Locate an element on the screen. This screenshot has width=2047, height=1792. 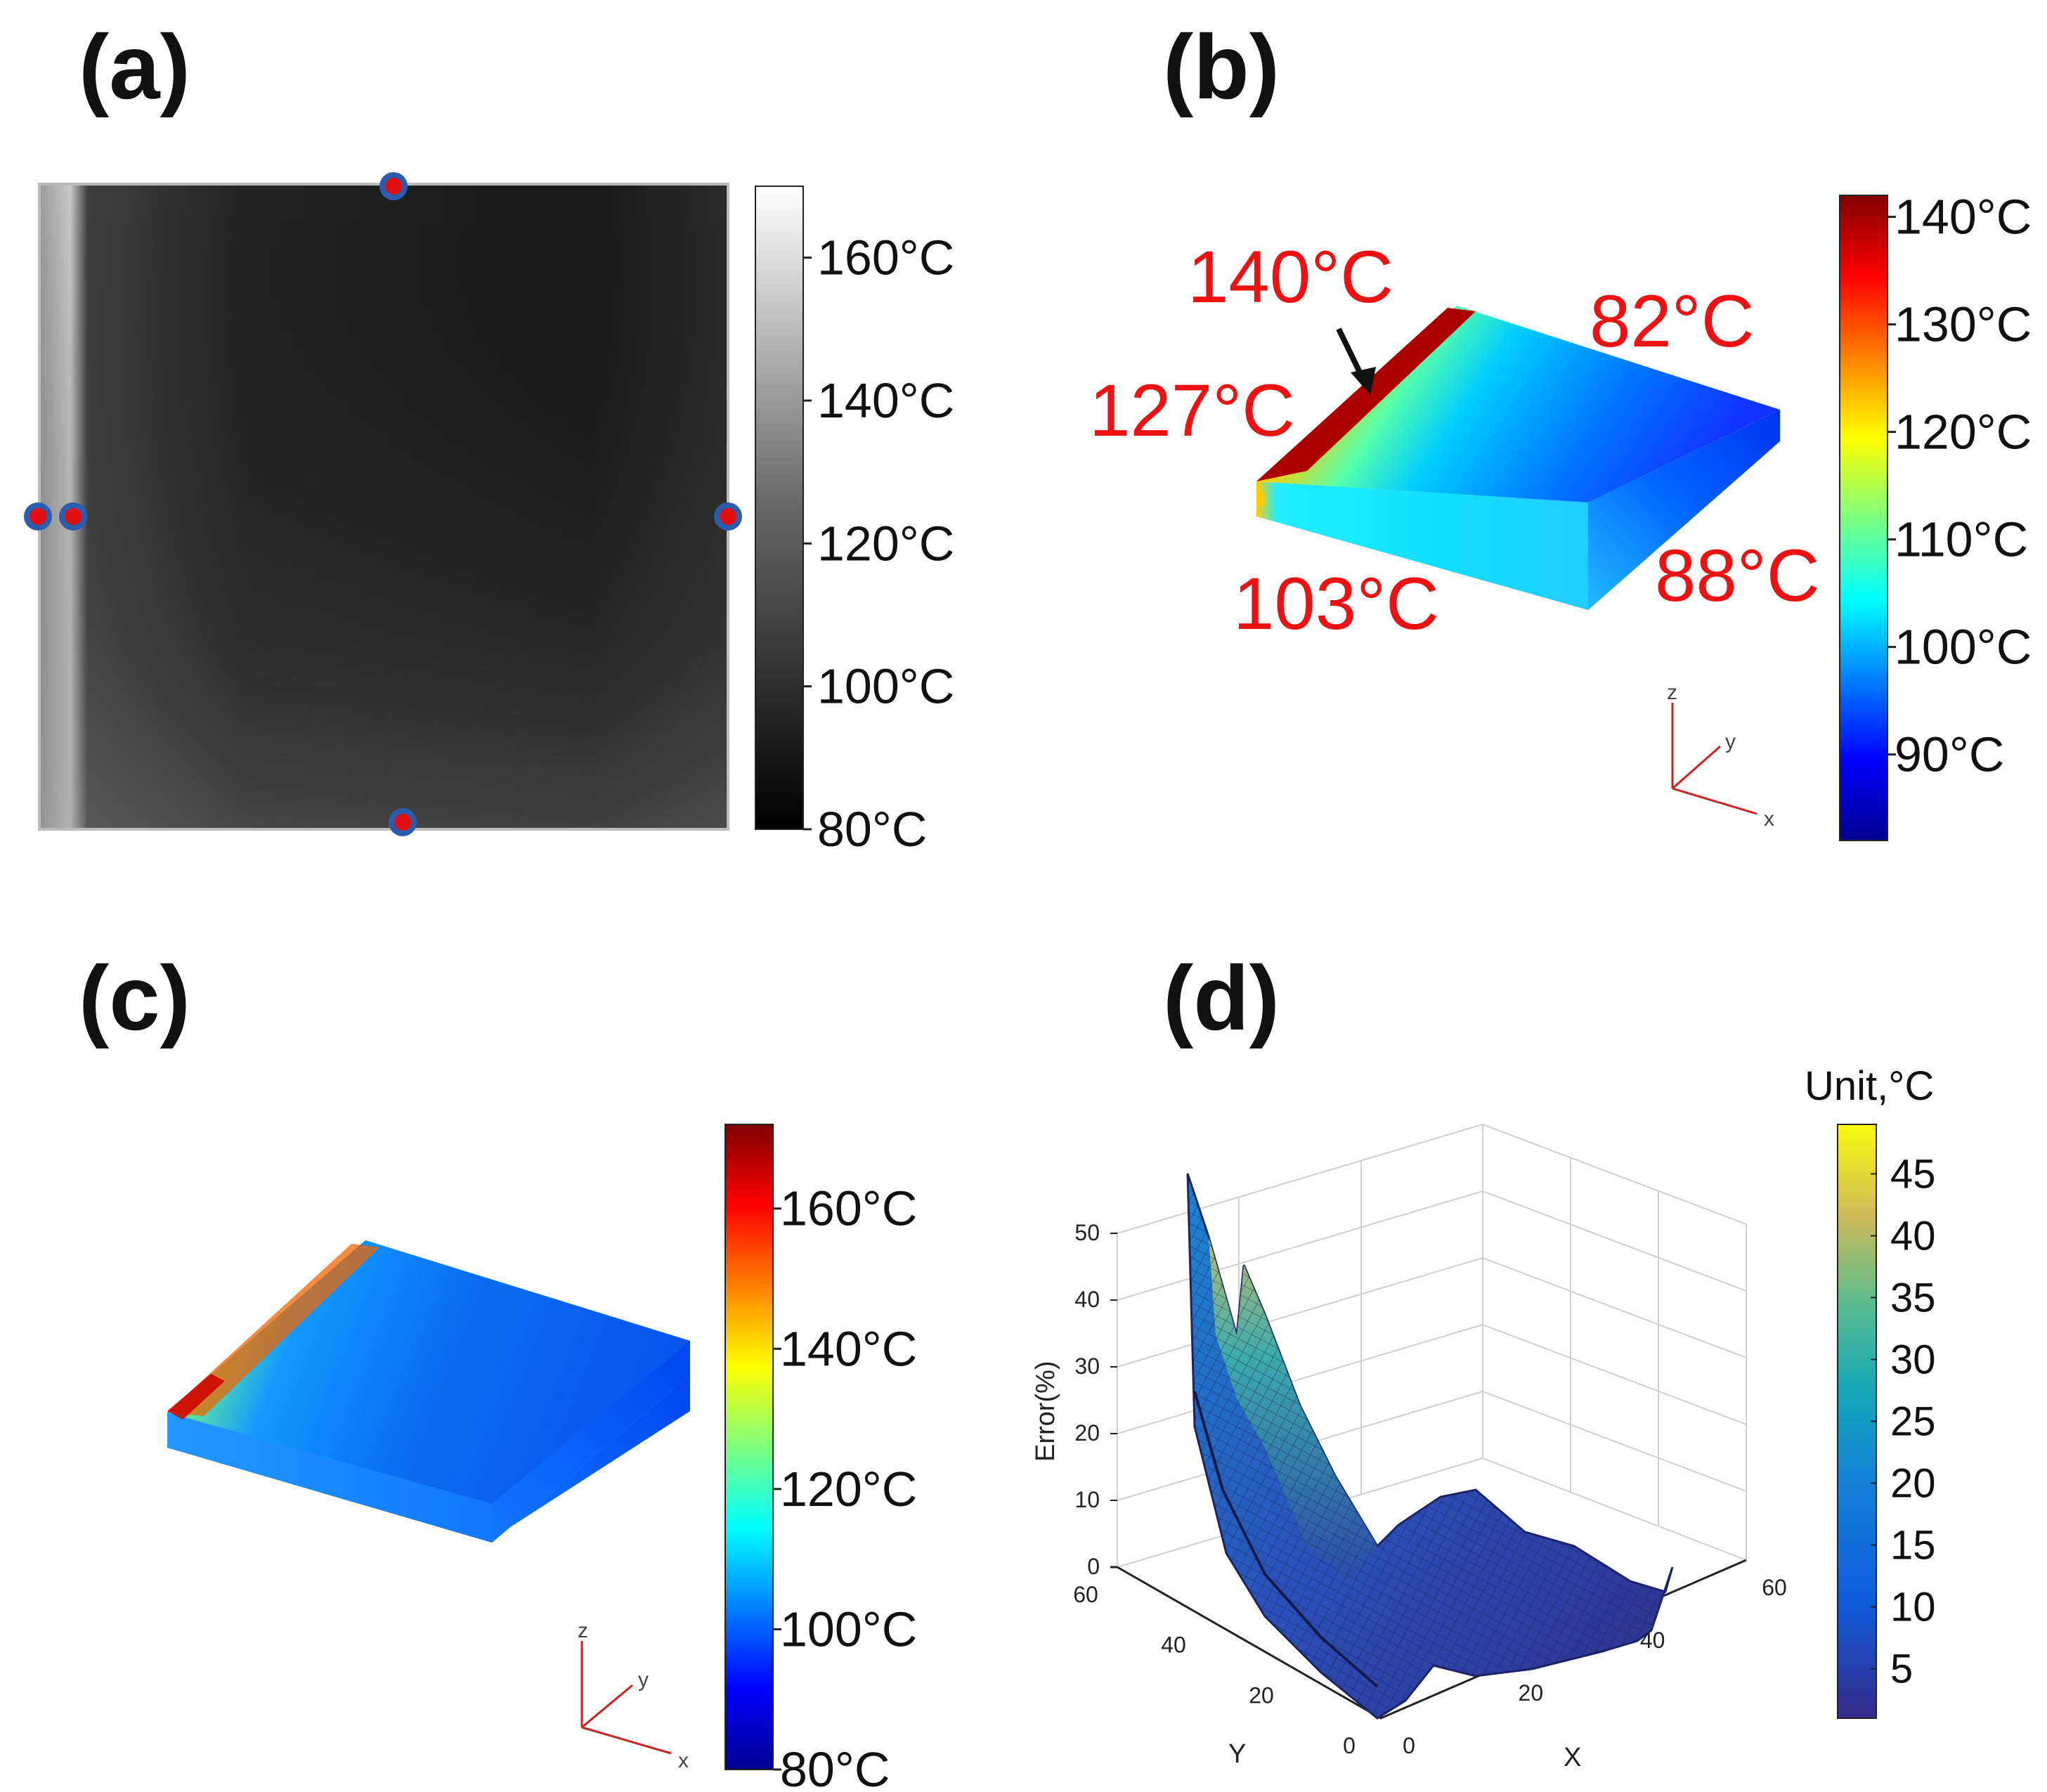
x-tick-label: 0 is located at coordinates (1409, 1746).